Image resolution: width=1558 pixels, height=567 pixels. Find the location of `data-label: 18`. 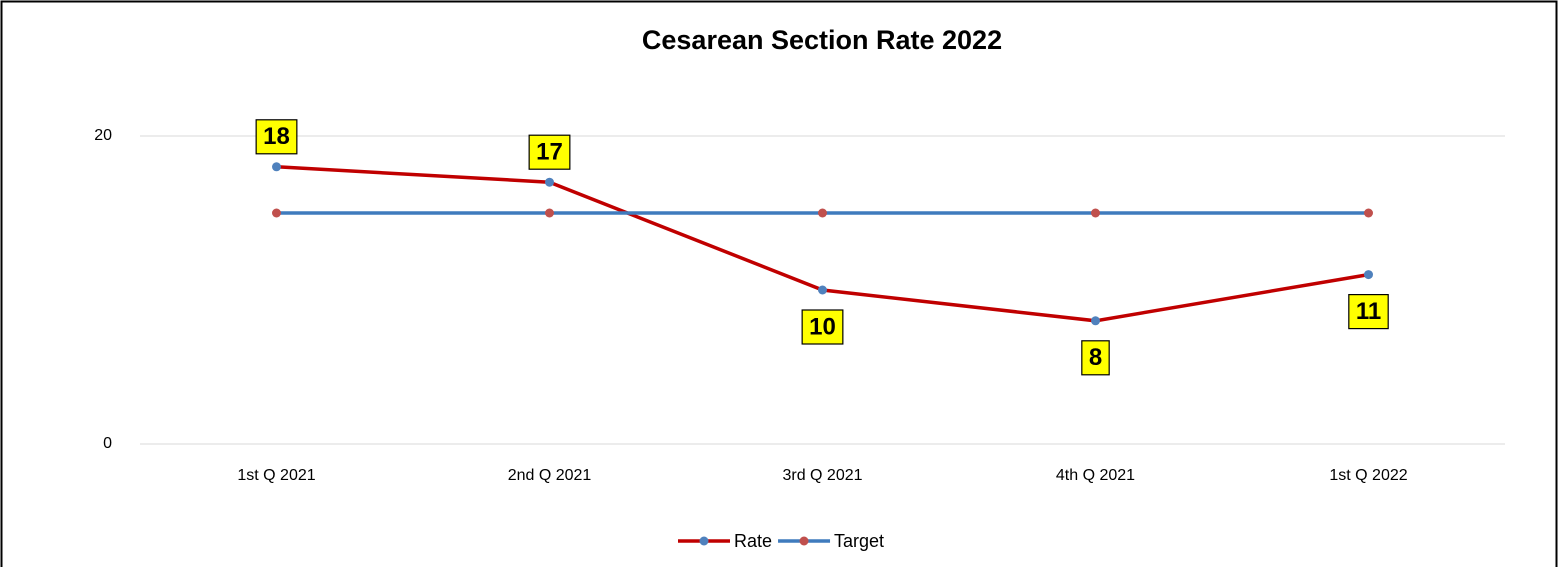

data-label: 18 is located at coordinates (276, 137).